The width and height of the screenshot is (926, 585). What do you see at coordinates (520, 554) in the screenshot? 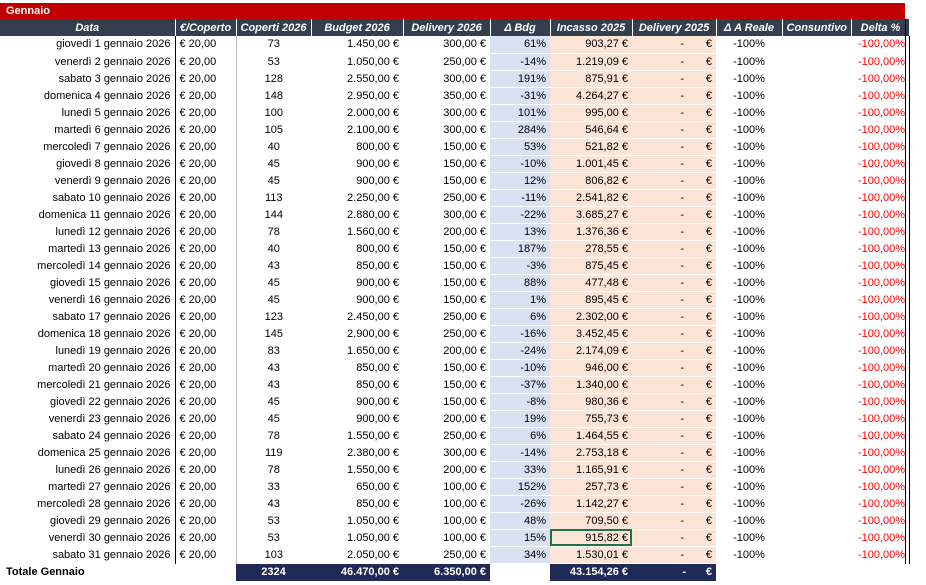
I see `cell-delta-bdg: 34%` at bounding box center [520, 554].